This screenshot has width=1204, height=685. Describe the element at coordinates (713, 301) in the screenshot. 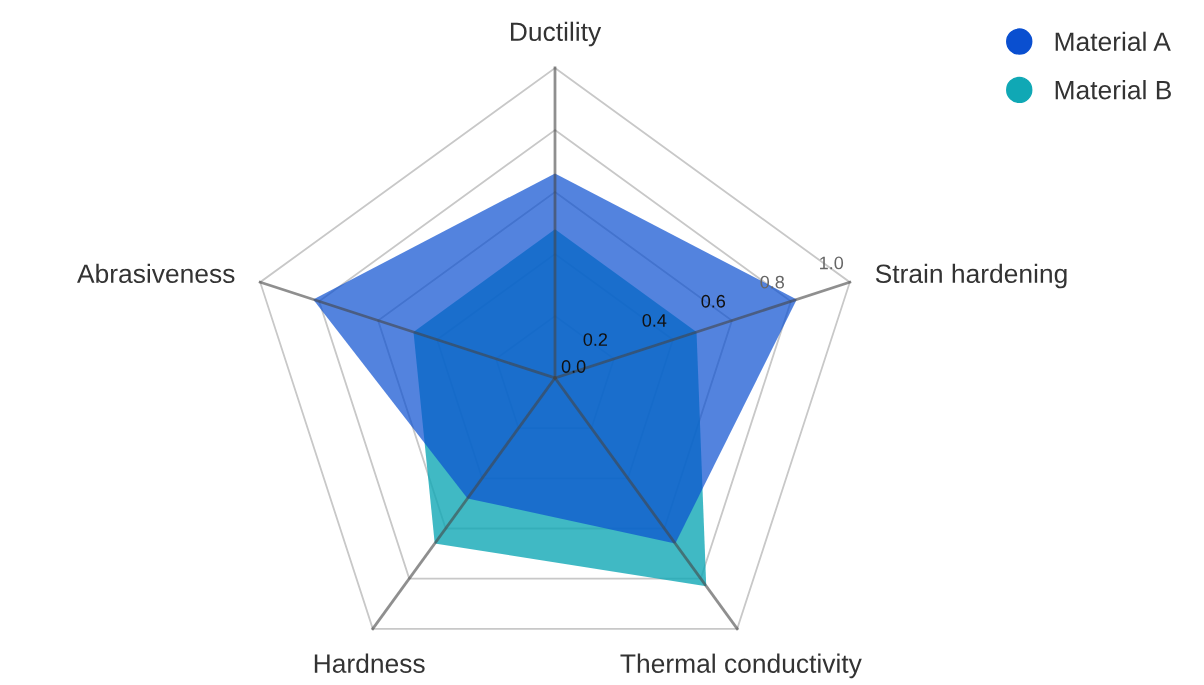

I see `y-tick-label: 0.6` at that location.